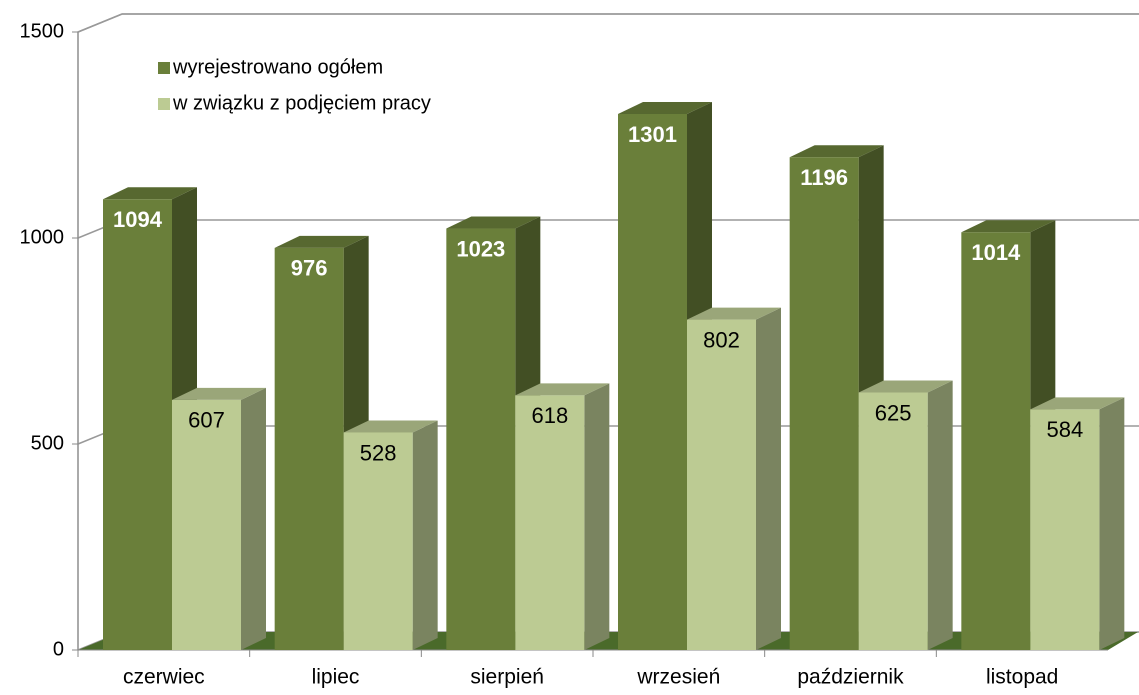  Describe the element at coordinates (996, 252) in the screenshot. I see `data-label: 1014` at that location.